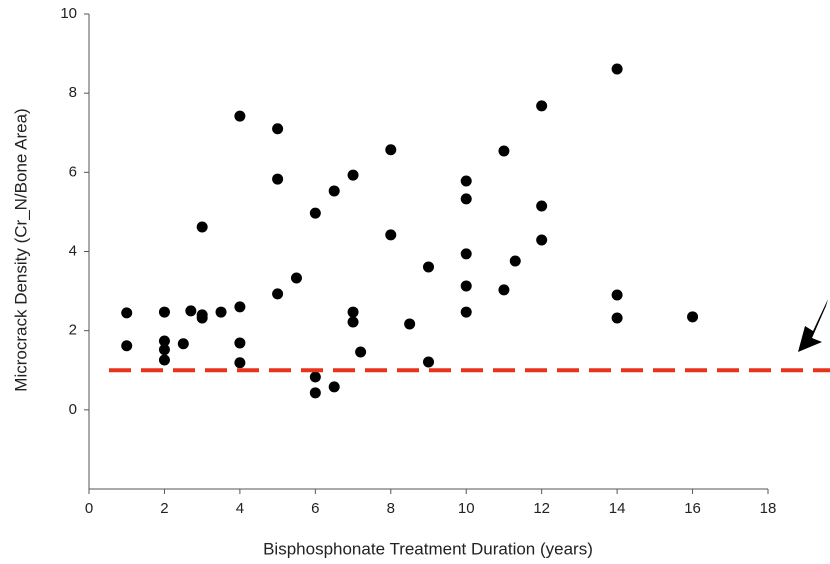 The height and width of the screenshot is (564, 830). Describe the element at coordinates (68, 13) in the screenshot. I see `y-tick-label: 10` at that location.